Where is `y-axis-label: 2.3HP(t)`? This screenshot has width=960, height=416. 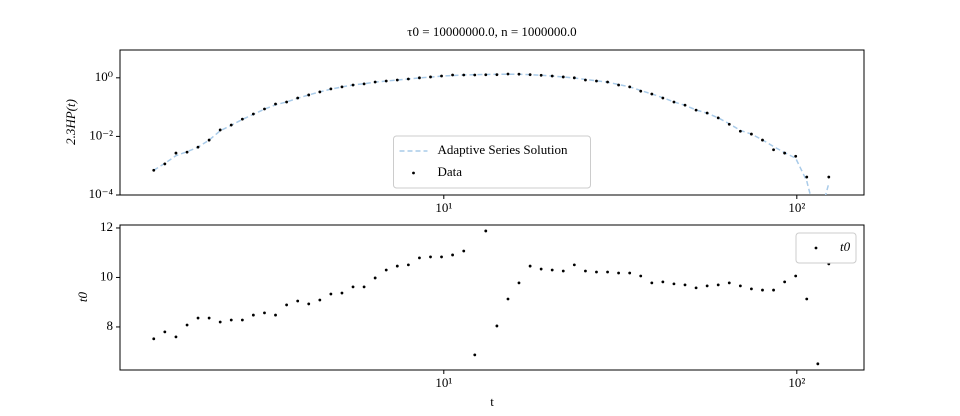
y-axis-label: 2.3HP(t) is located at coordinates (70, 122).